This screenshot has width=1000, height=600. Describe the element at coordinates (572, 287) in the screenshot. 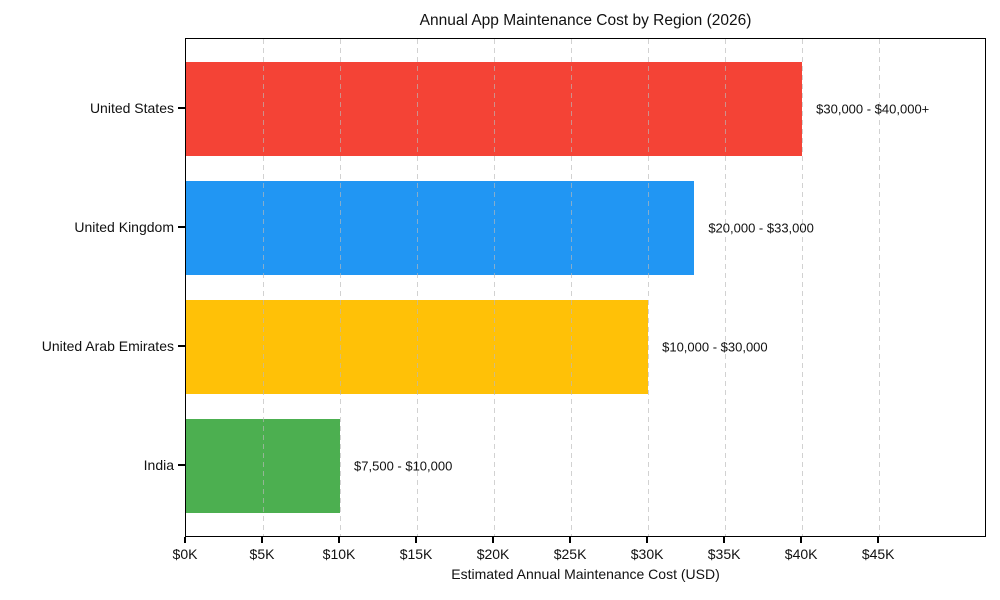

I see `gridline-25k` at that location.